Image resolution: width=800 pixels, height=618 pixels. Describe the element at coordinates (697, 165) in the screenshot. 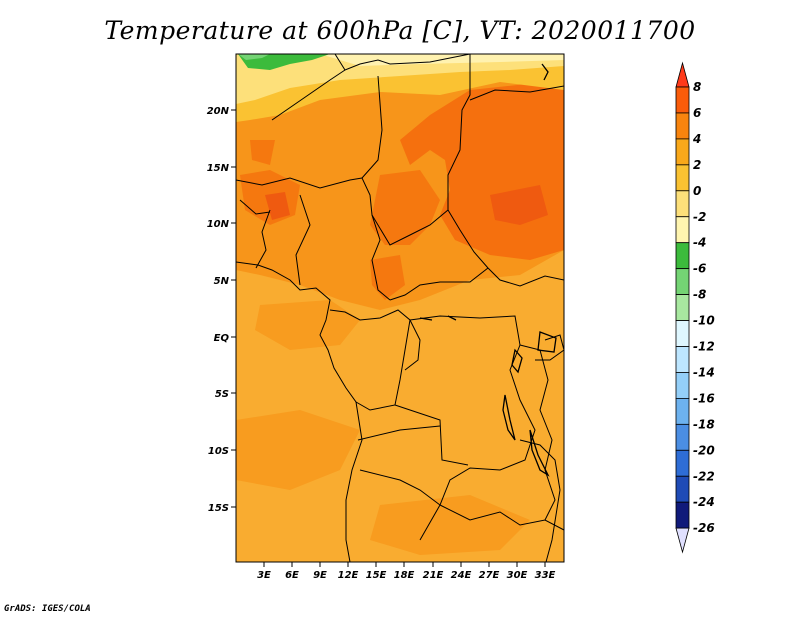

I see `colorbar-label: 2` at that location.